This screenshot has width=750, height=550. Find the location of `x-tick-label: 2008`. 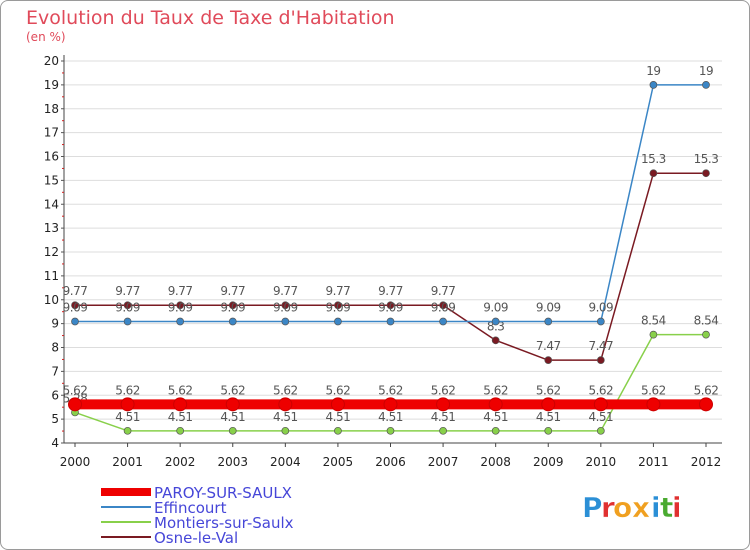

x-tick-label: 2008 is located at coordinates (495, 462).